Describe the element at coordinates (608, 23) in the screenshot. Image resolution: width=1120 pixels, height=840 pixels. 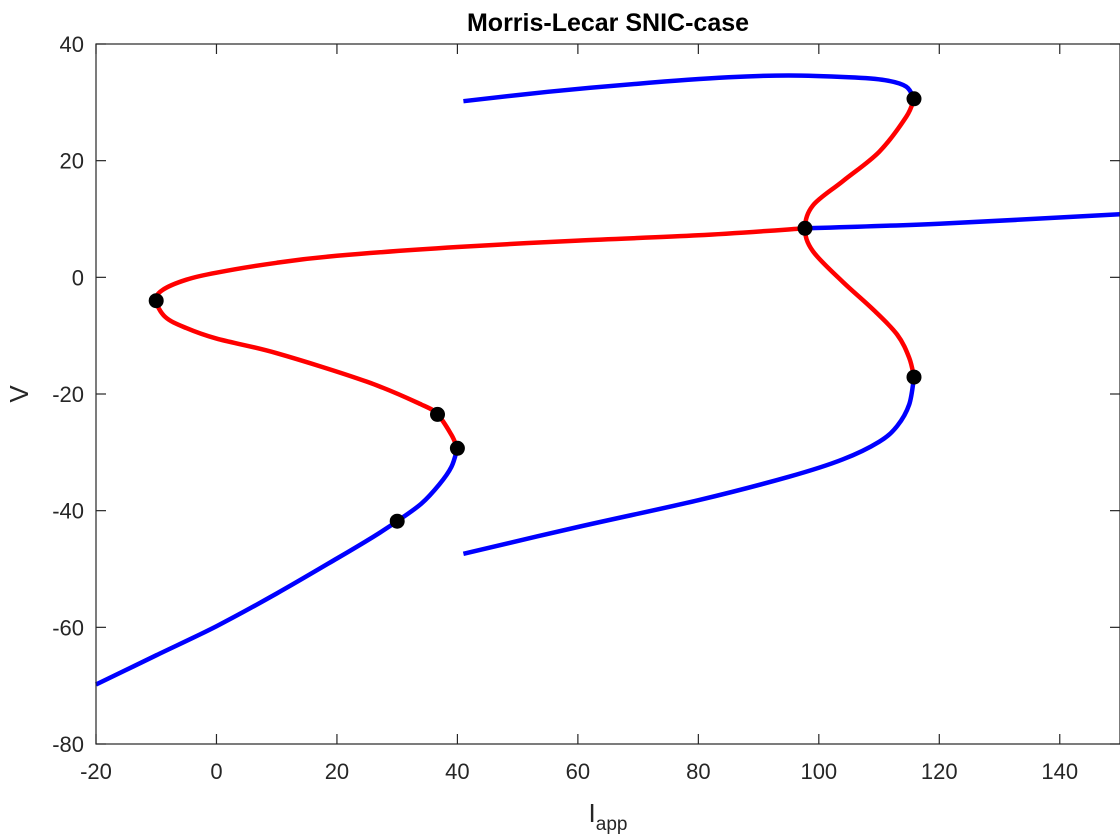
I see `chart-title: Morris-Lecar SNIC-case` at that location.